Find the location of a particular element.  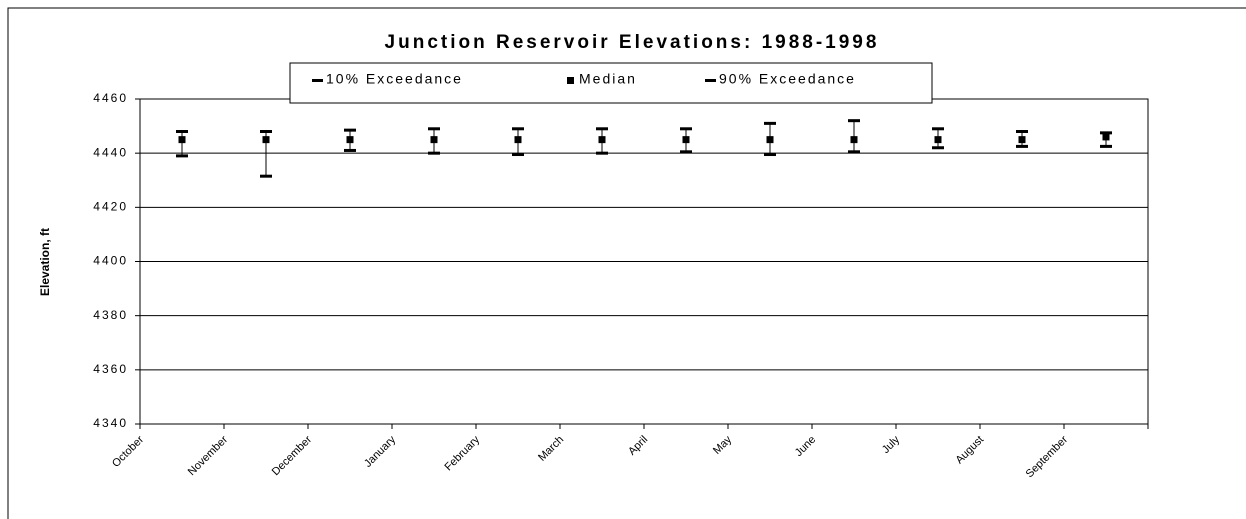

x-tick-label: May is located at coordinates (723, 445).